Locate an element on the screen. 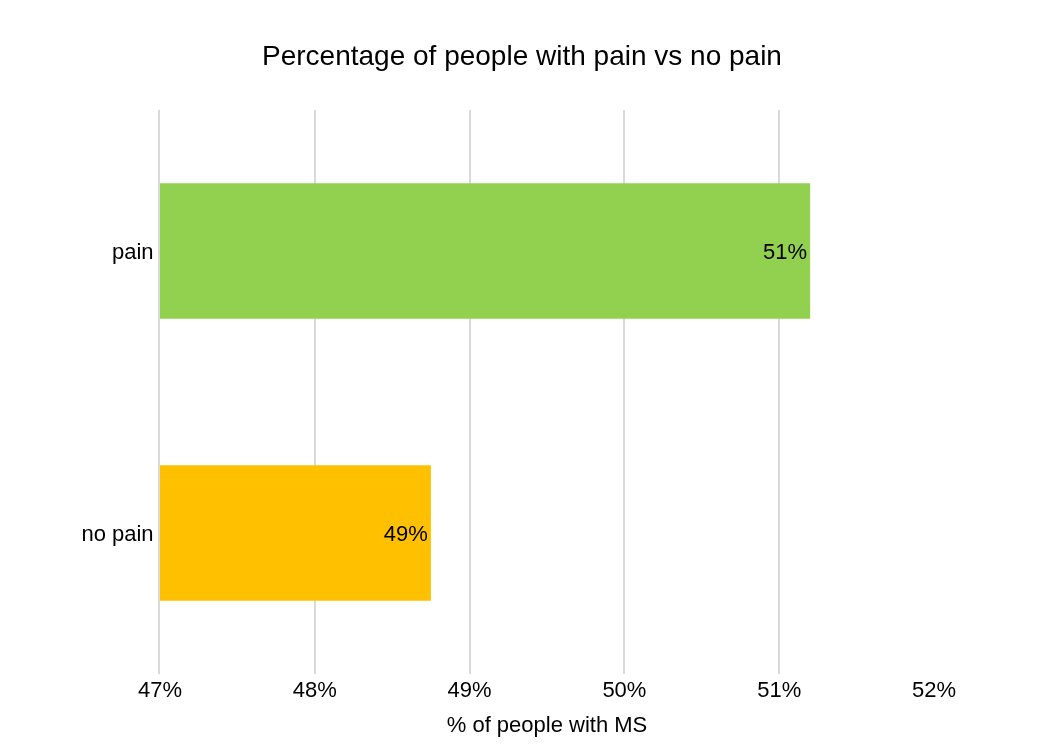  x-tick-label: 50% is located at coordinates (624, 689).